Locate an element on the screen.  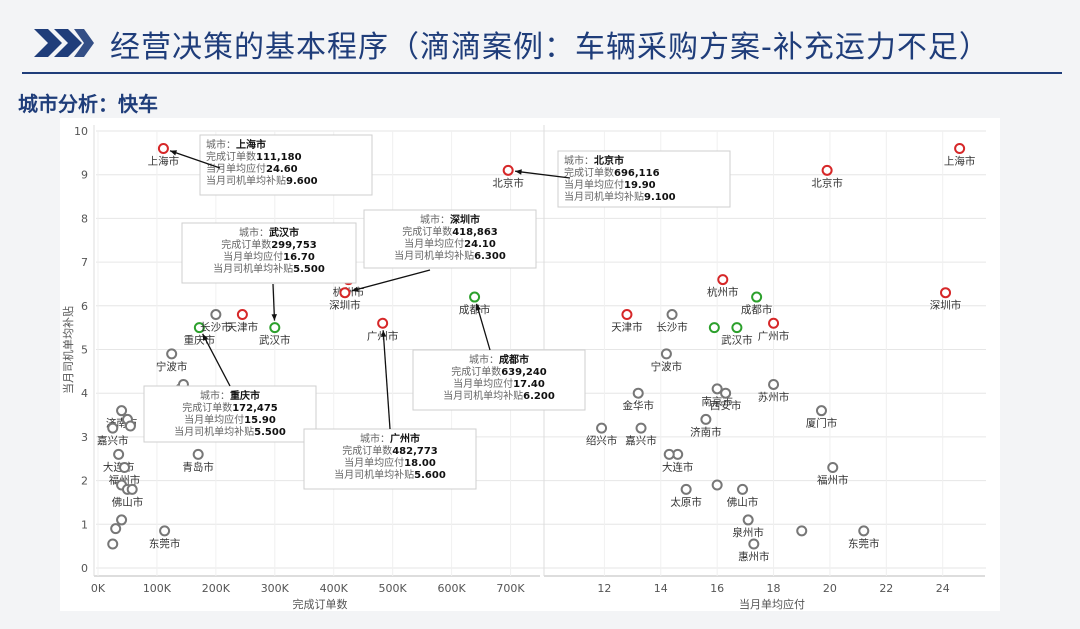
tooltip-line: 城市：武汉市 is located at coordinates (269, 232).